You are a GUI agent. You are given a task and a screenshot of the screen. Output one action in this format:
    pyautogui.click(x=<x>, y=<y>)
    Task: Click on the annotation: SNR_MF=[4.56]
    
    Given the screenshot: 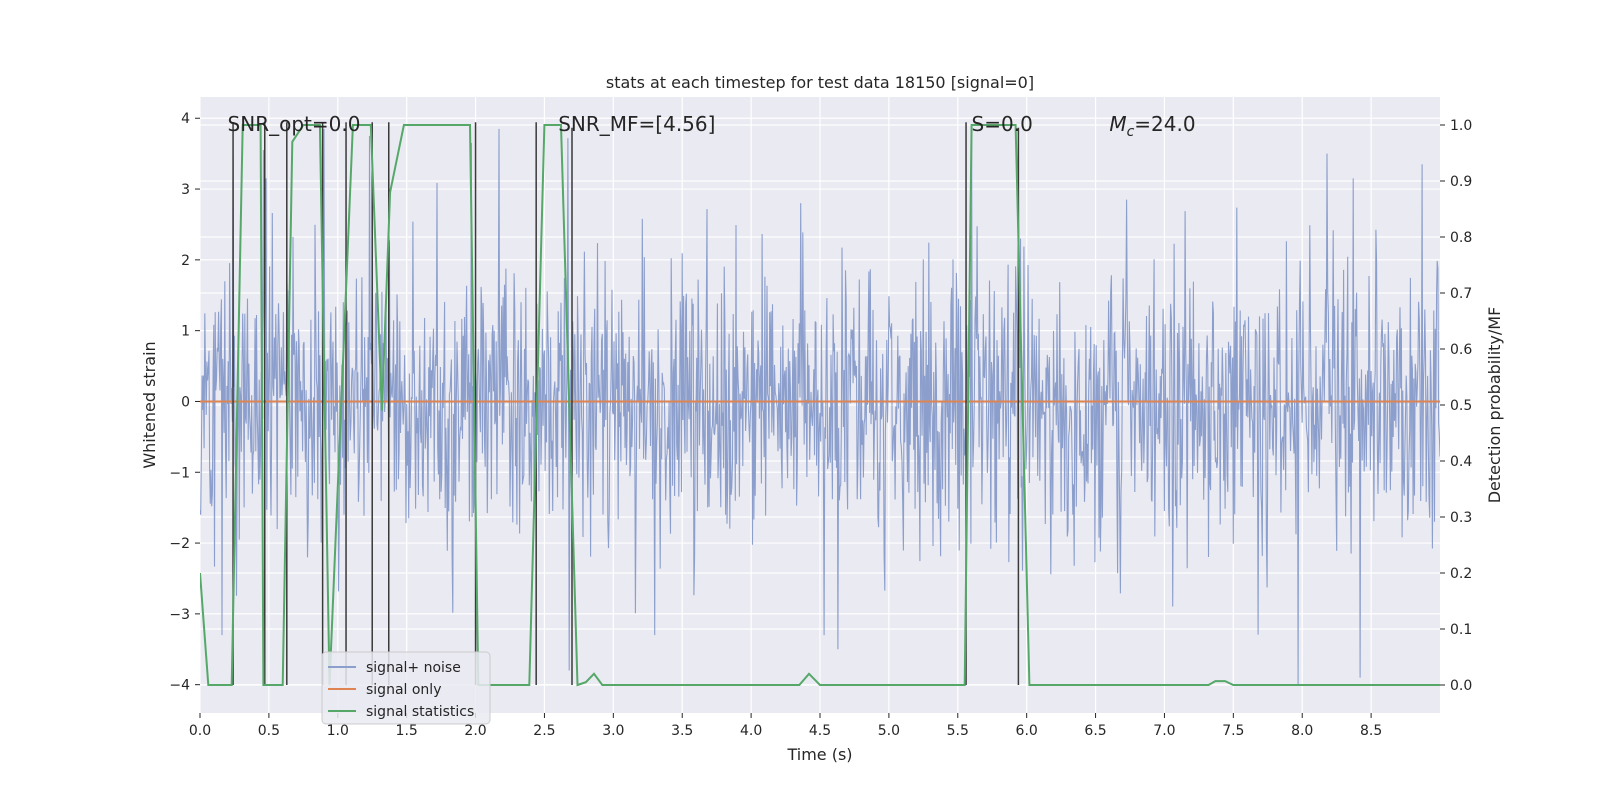 What is the action you would take?
    pyautogui.click(x=636, y=124)
    